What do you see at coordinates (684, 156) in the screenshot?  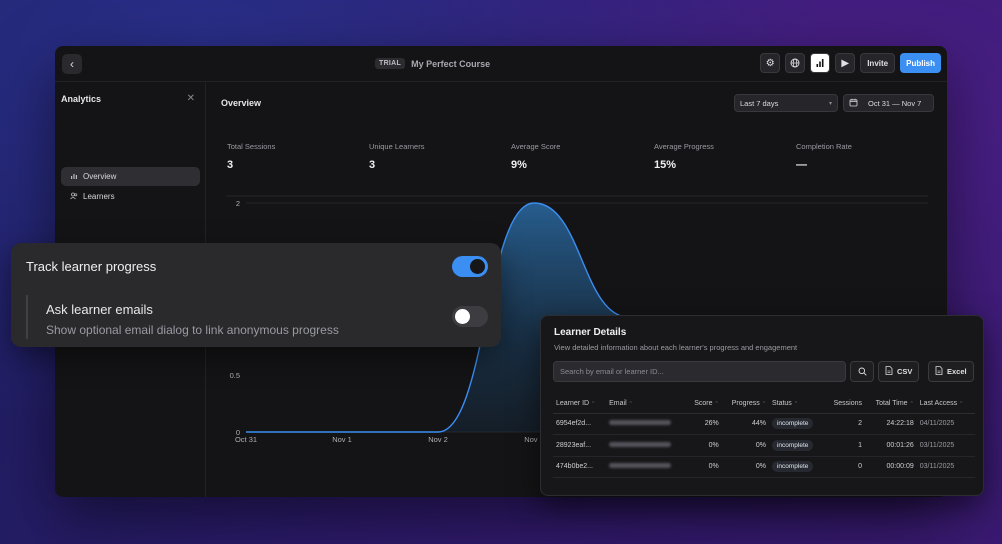 I see `stat-average-progress: Average Progress 15%` at bounding box center [684, 156].